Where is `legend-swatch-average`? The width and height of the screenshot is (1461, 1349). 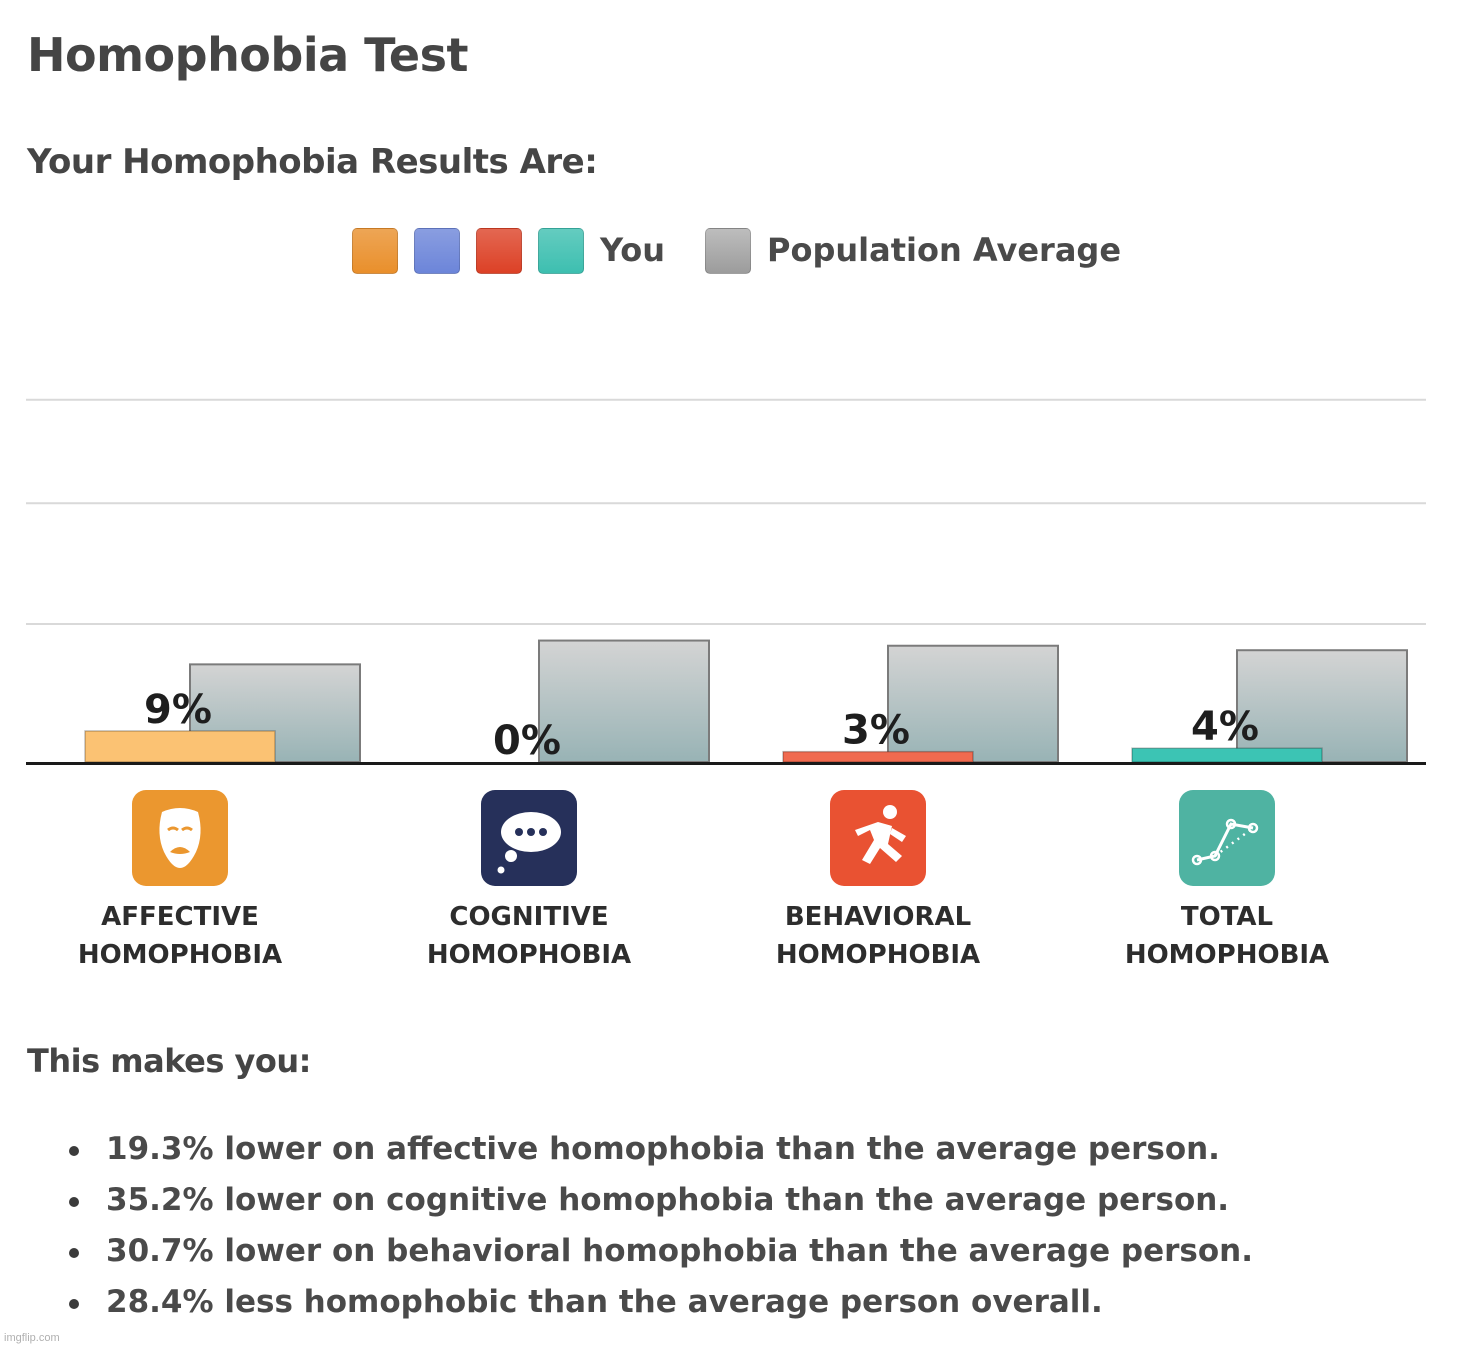
legend-swatch-average is located at coordinates (728, 251).